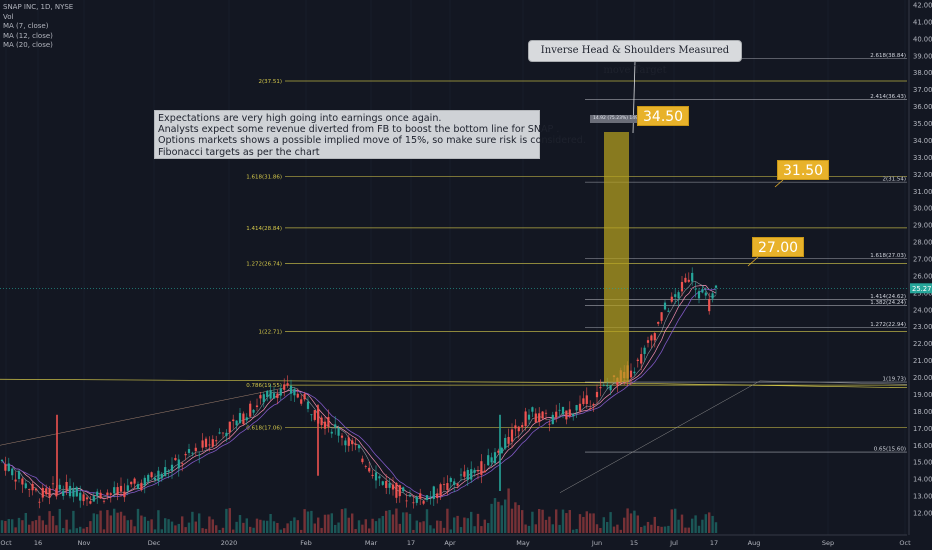  I want to click on note-line: Fibonacci targets as per the chart, so click(239, 152).